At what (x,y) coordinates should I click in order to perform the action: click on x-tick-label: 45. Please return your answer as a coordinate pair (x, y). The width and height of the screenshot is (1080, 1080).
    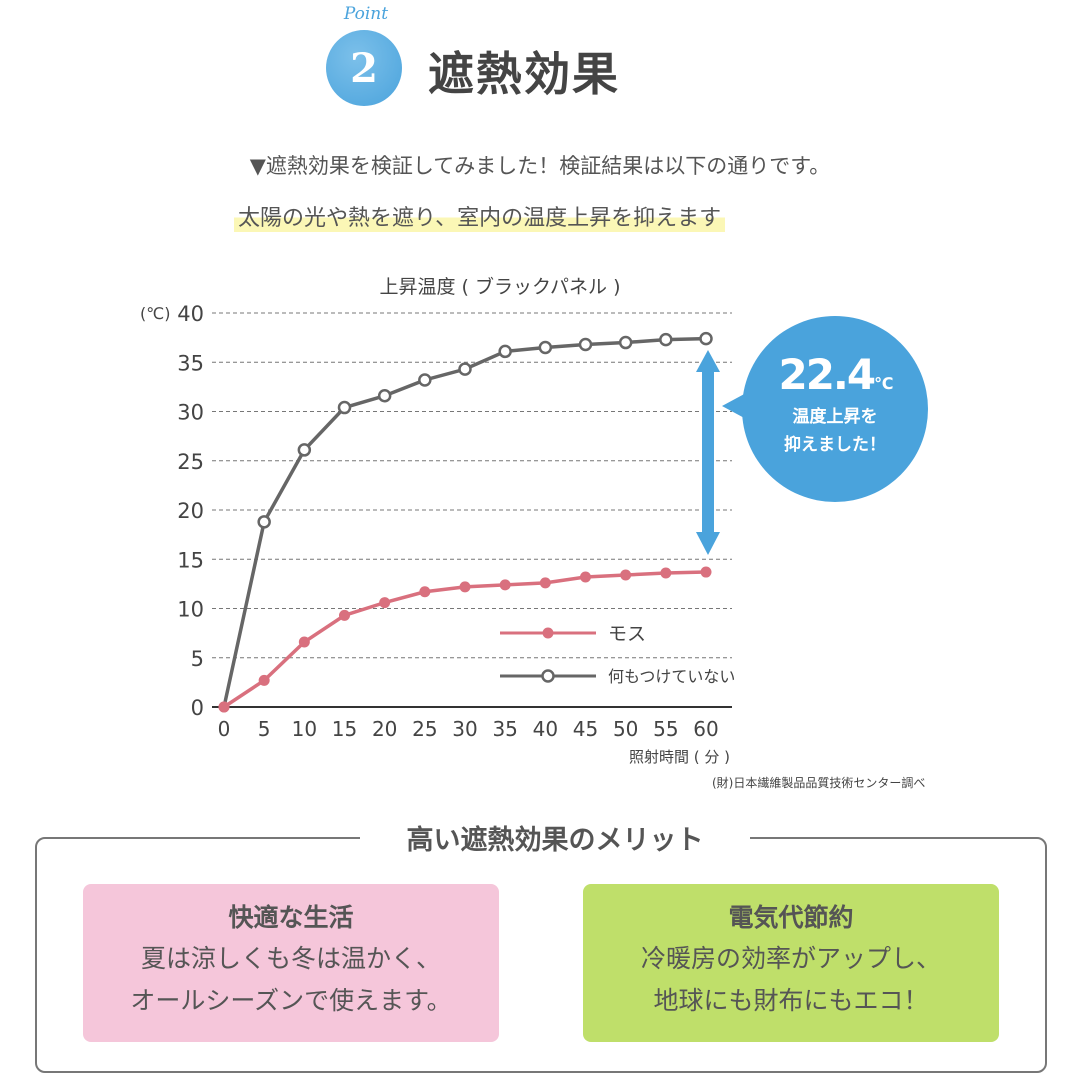
    Looking at the image, I should click on (585, 729).